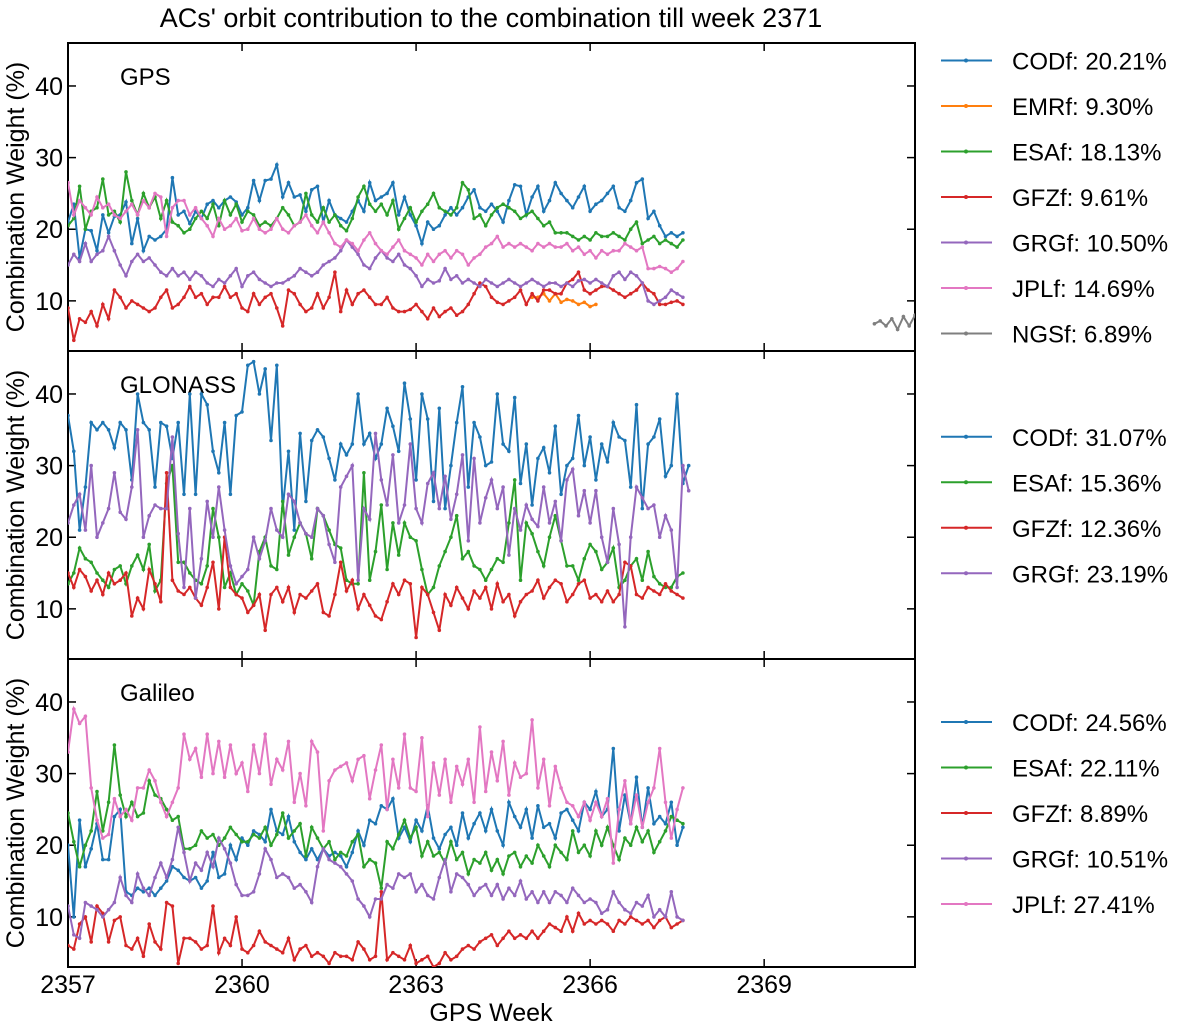 Image resolution: width=1189 pixels, height=1036 pixels. I want to click on y-tick-label: 10, so click(49, 302).